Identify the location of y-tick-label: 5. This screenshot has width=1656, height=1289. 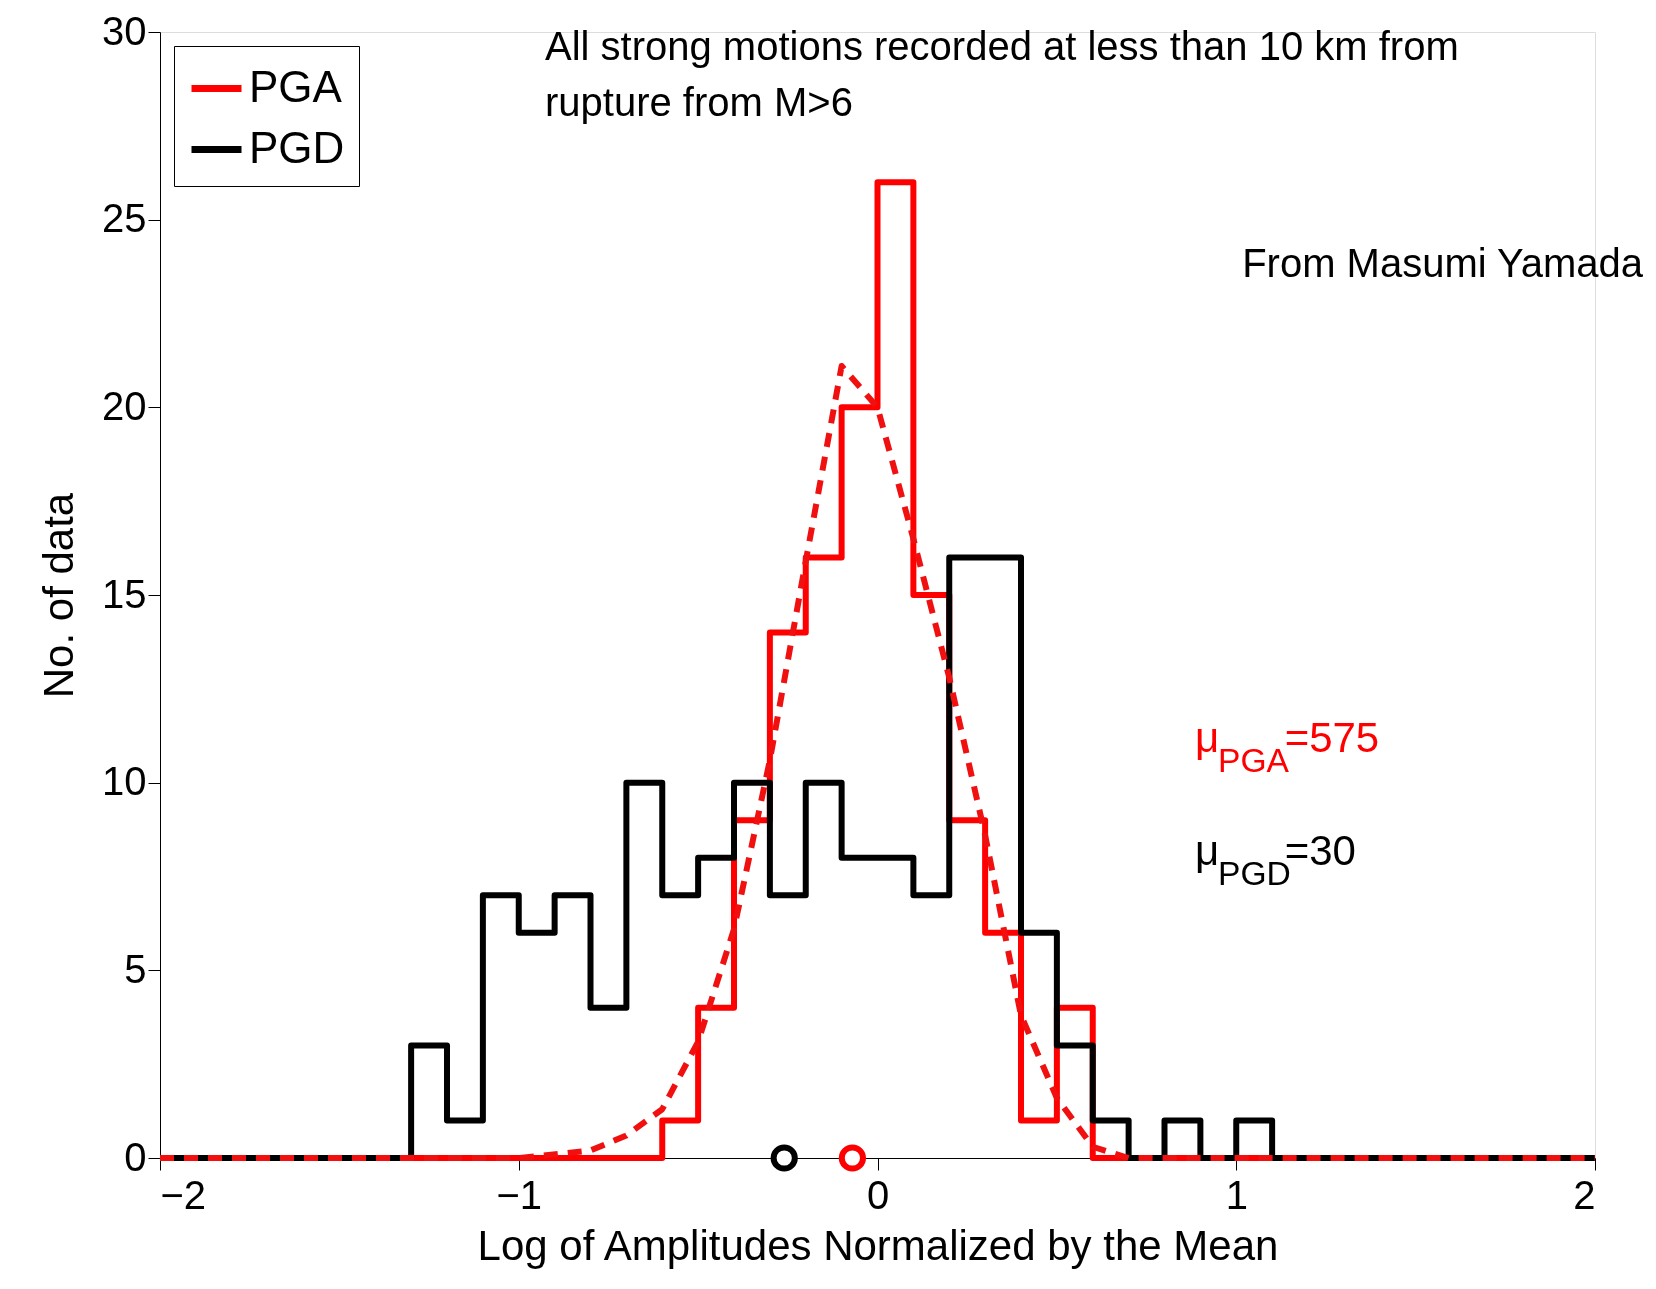
(135, 968).